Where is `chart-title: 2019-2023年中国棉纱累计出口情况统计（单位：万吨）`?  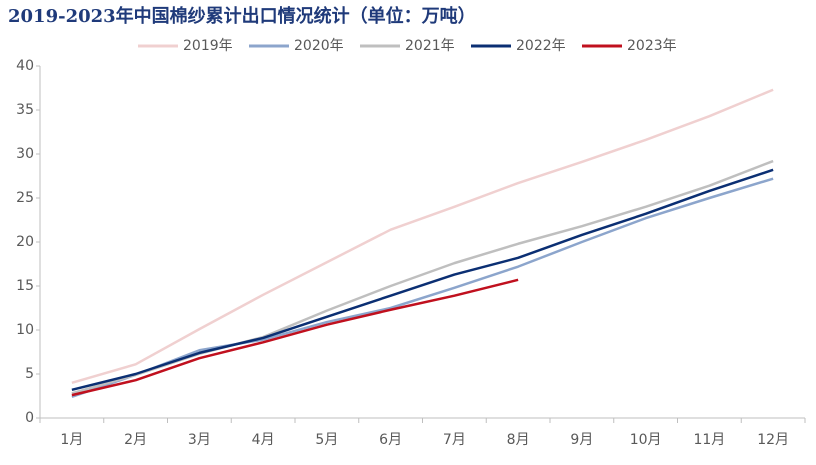 chart-title: 2019-2023年中国棉纱累计出口情况统计（单位：万吨） is located at coordinates (242, 16).